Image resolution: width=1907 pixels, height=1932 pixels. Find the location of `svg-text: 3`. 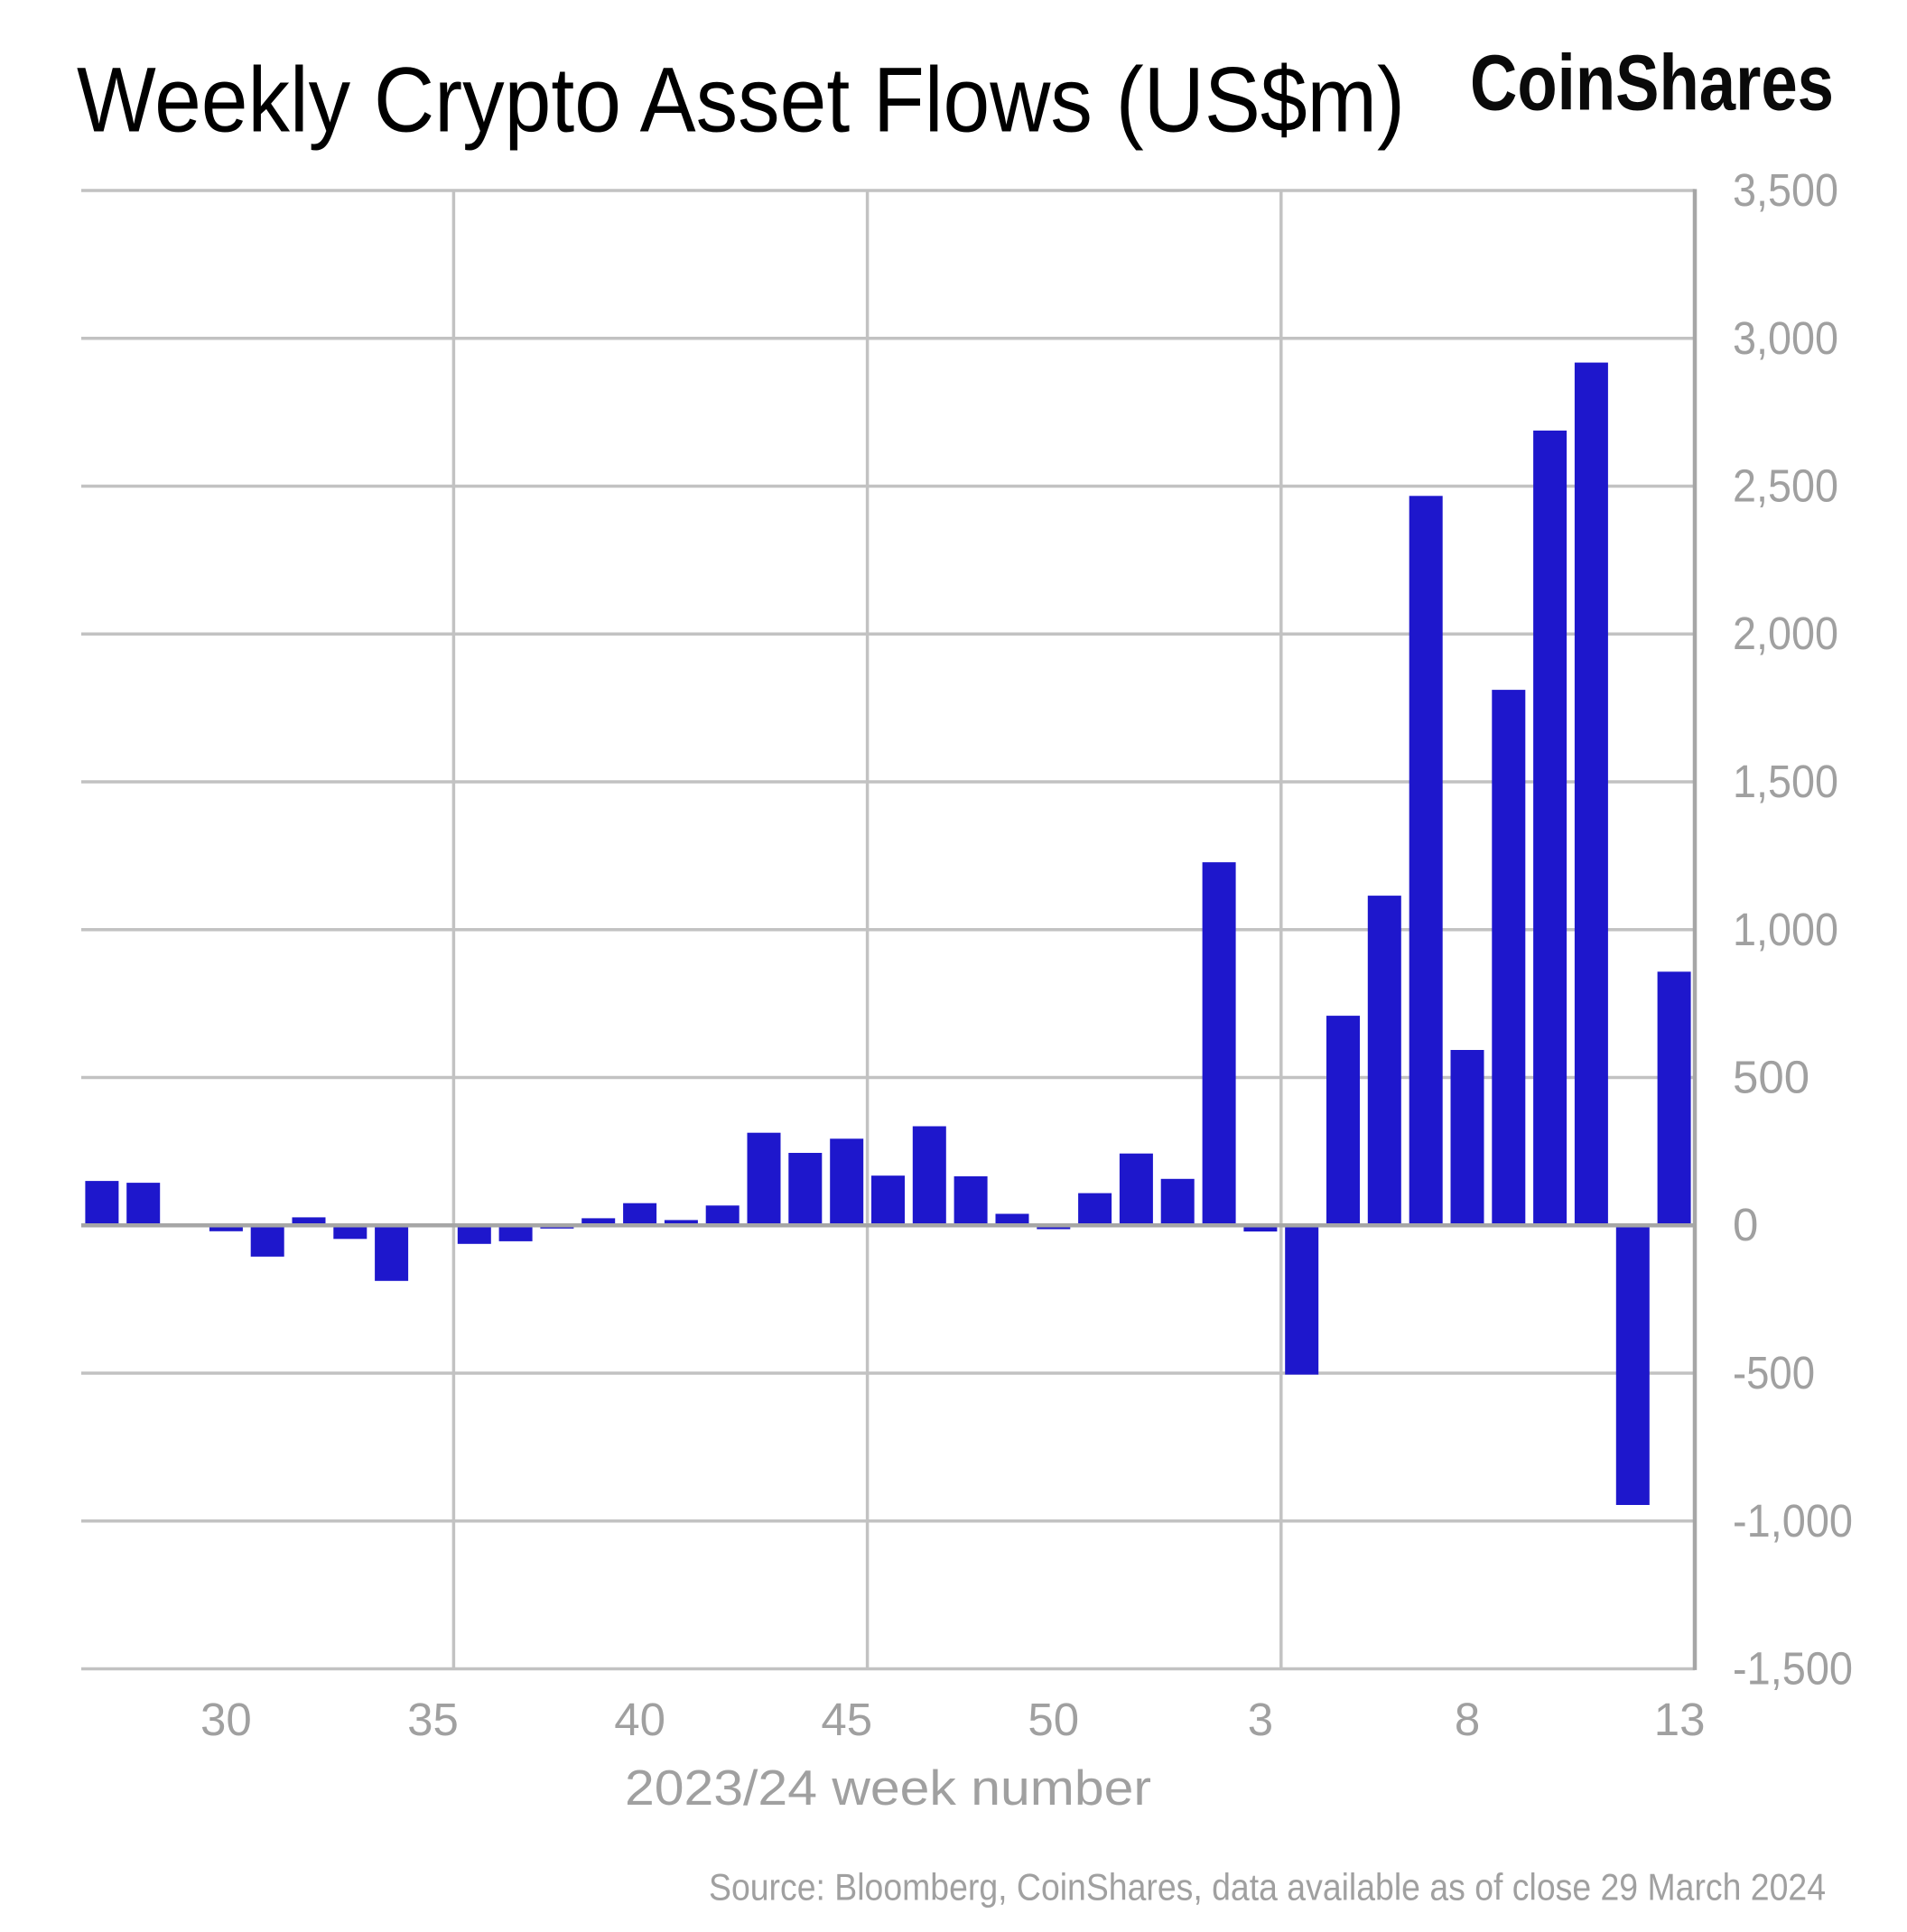

svg-text: 3 is located at coordinates (1260, 1719).